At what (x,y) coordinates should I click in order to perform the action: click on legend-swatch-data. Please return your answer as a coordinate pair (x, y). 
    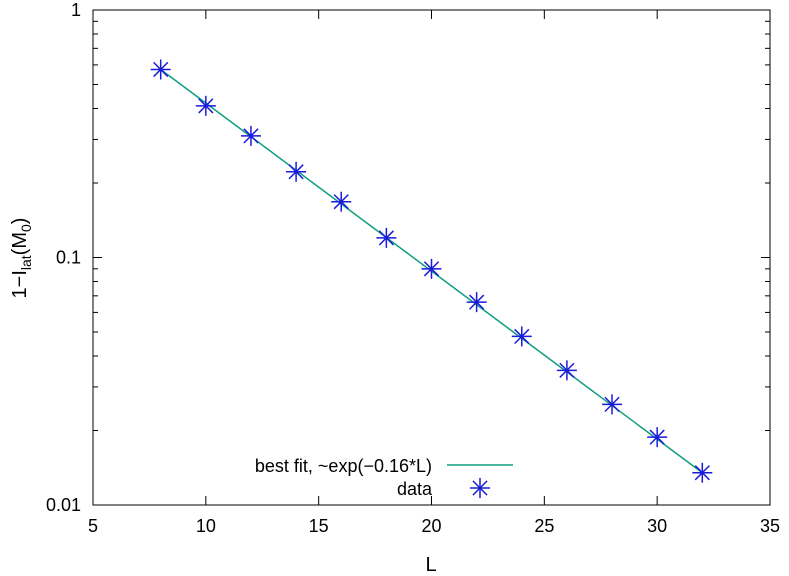
    Looking at the image, I should click on (480, 488).